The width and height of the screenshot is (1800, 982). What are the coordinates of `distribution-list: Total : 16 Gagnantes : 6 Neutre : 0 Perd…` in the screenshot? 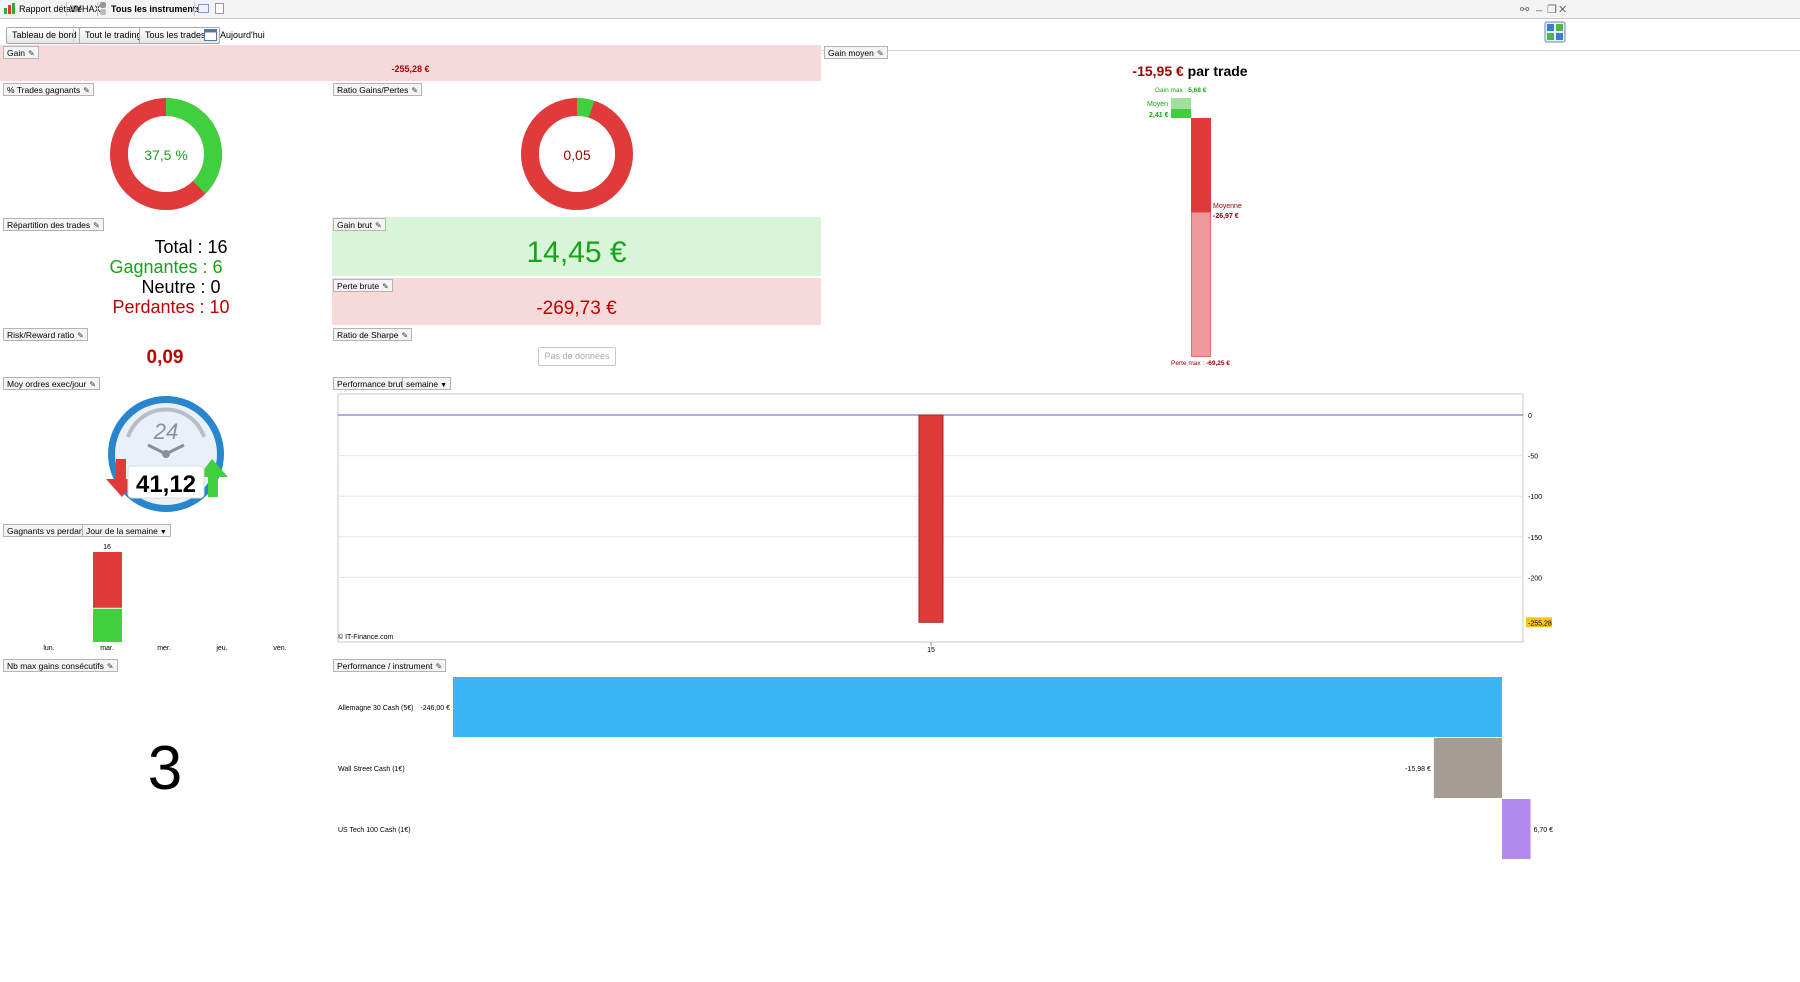 It's located at (165, 277).